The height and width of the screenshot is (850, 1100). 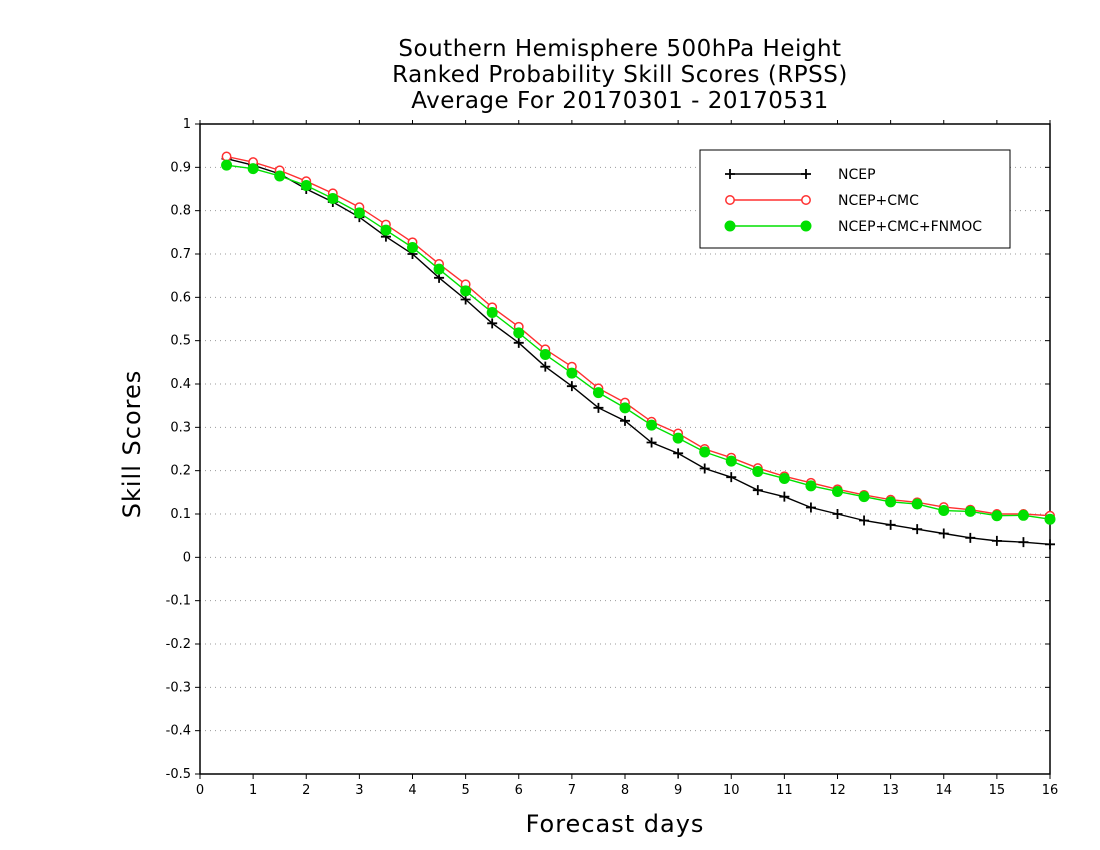 I want to click on legend-box, so click(x=855, y=199).